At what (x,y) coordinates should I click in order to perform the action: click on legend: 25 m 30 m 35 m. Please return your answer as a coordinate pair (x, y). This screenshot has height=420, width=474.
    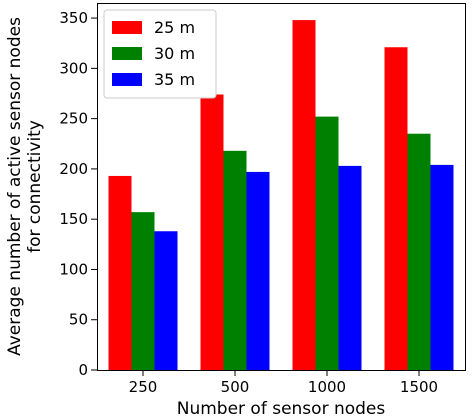
    Looking at the image, I should click on (160, 54).